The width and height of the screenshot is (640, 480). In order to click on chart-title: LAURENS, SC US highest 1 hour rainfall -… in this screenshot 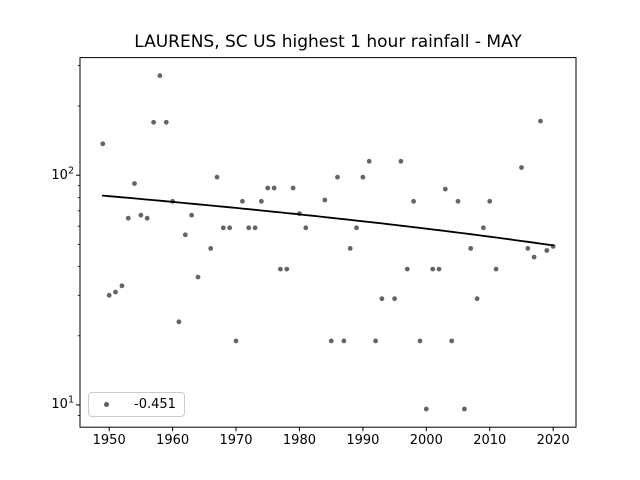, I will do `click(328, 42)`.